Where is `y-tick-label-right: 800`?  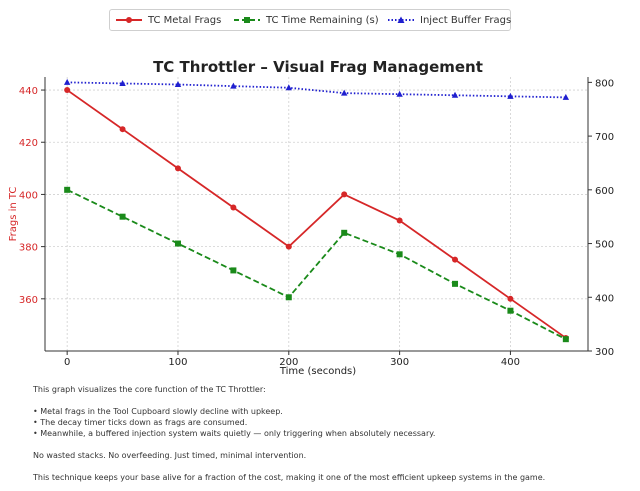 y-tick-label-right: 800 is located at coordinates (604, 83).